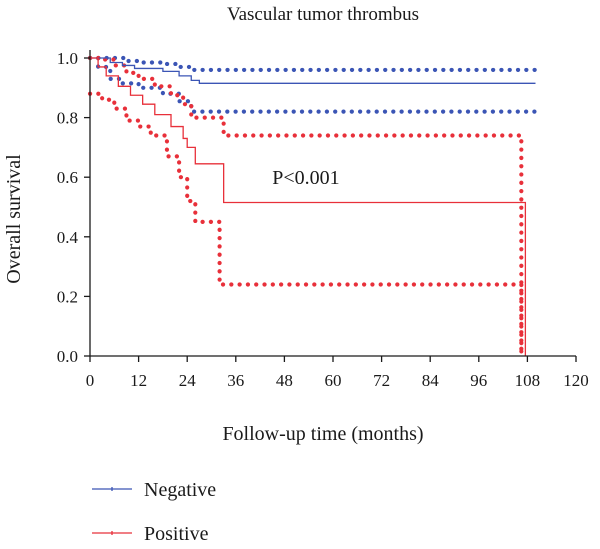 The width and height of the screenshot is (600, 549). I want to click on positive-legend-label: Positive, so click(176, 534).